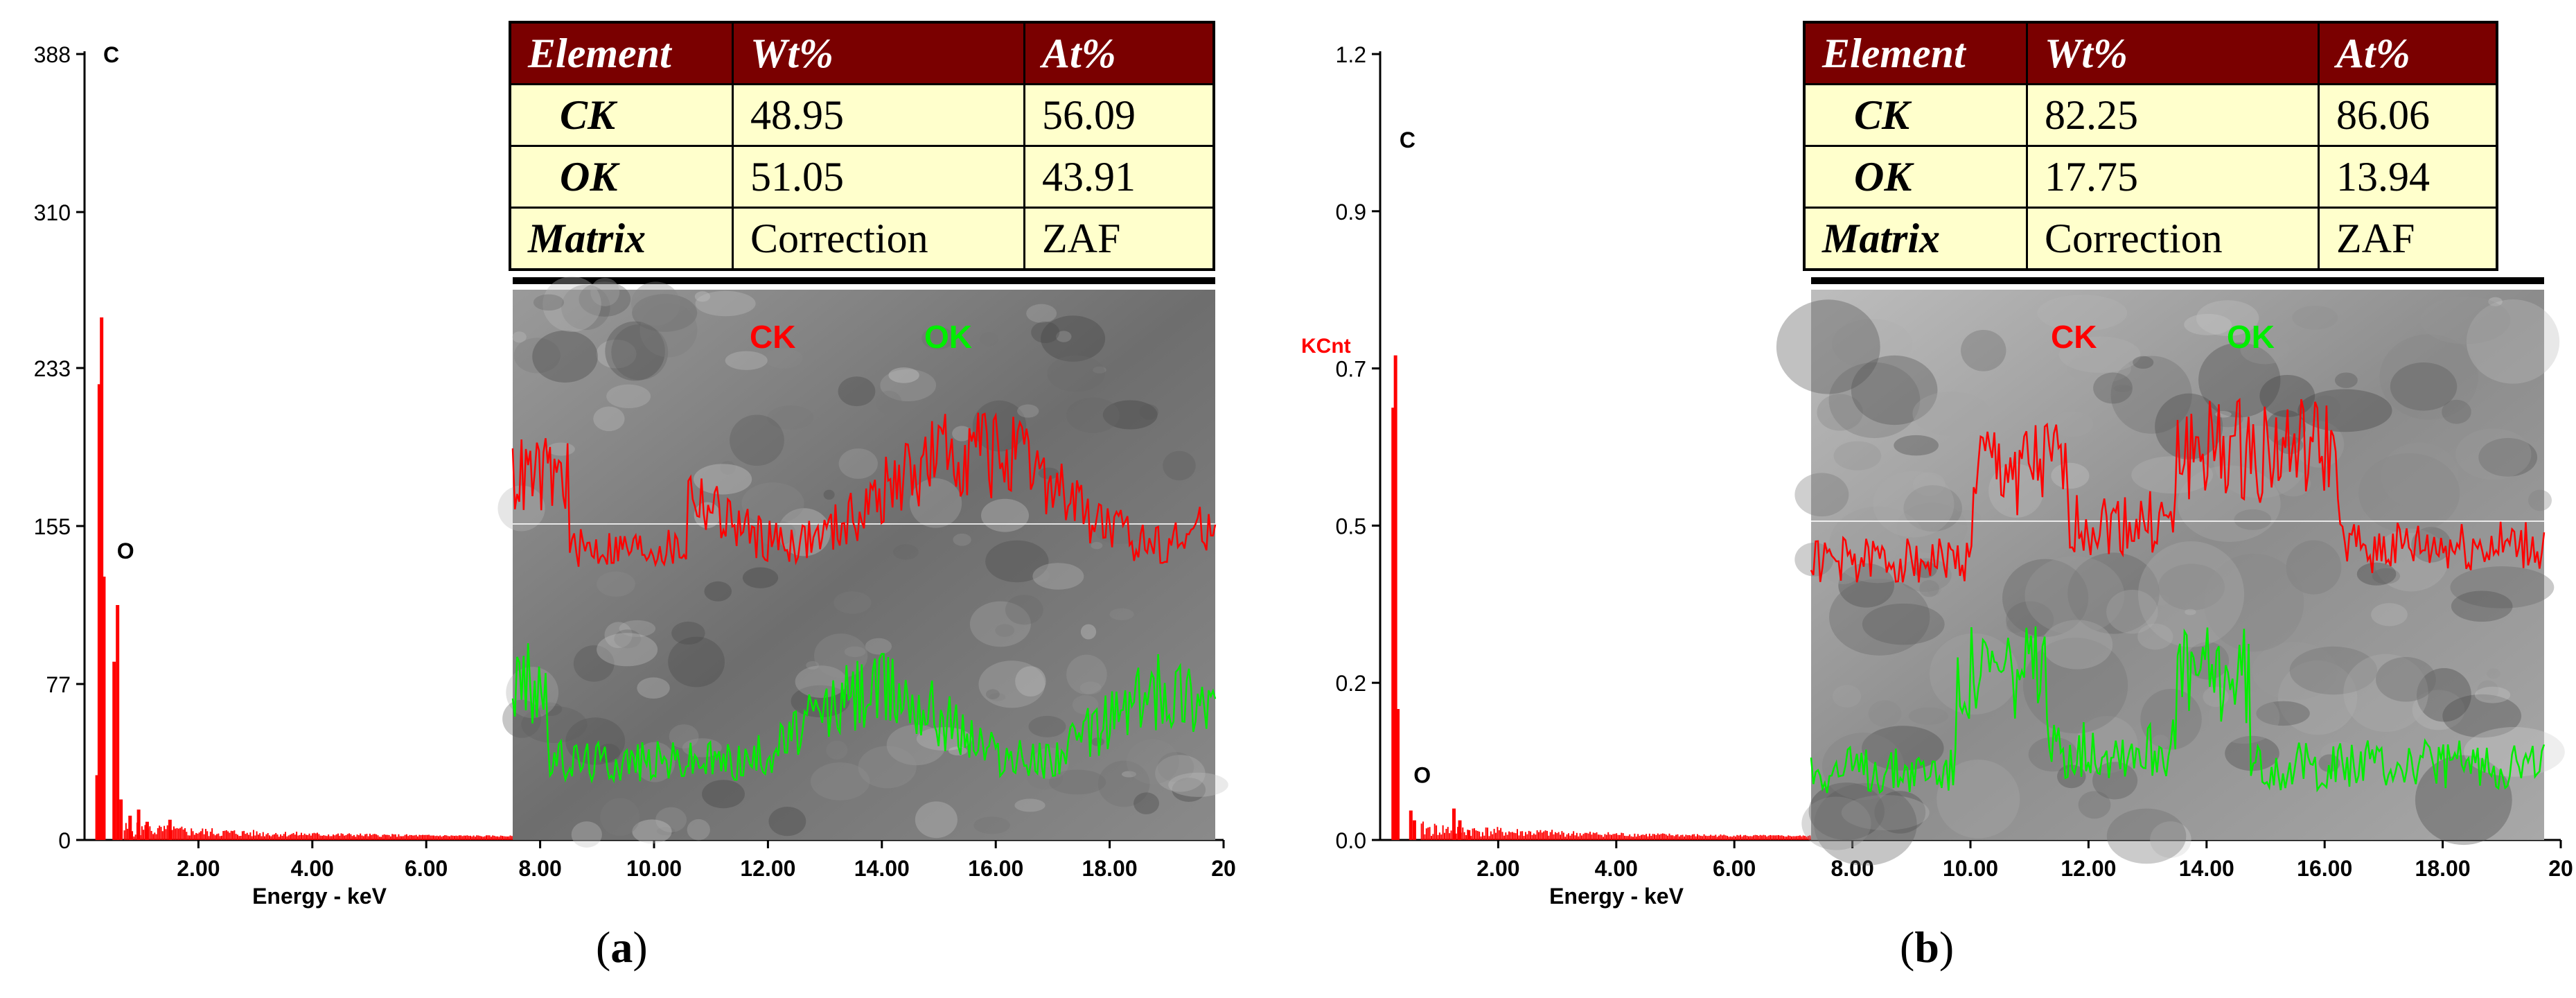 The width and height of the screenshot is (2576, 998). I want to click on ok-map-label: OK, so click(2251, 337).